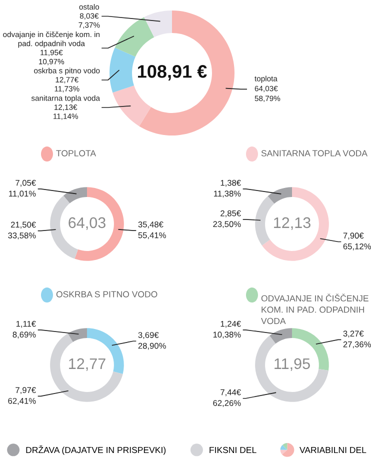 The image size is (371, 465). Describe the element at coordinates (292, 364) in the screenshot. I see `text: 11,95` at that location.